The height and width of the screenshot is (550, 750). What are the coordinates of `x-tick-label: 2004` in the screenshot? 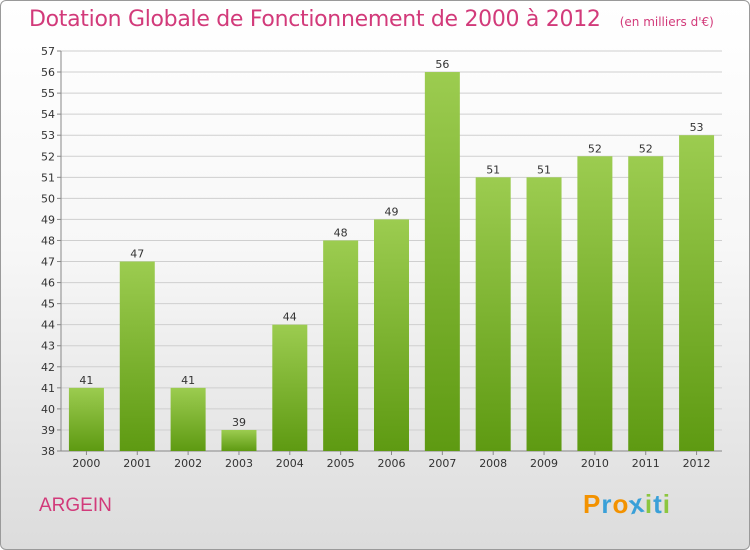 It's located at (290, 463).